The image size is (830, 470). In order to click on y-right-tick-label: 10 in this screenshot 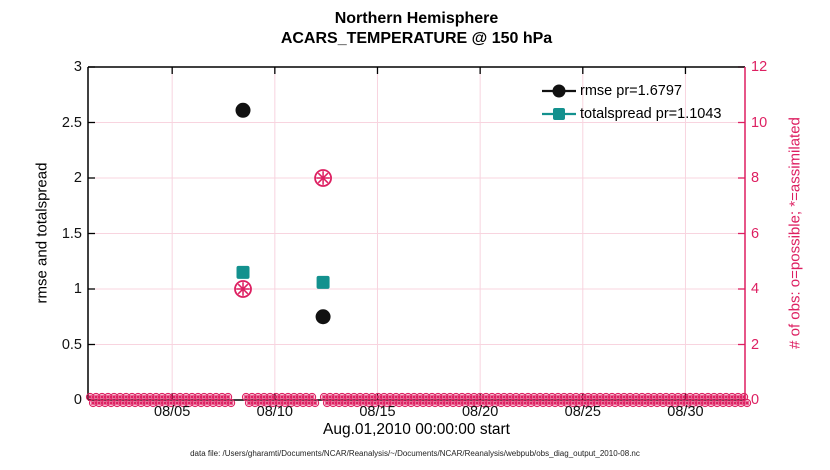, I will do `click(759, 122)`.